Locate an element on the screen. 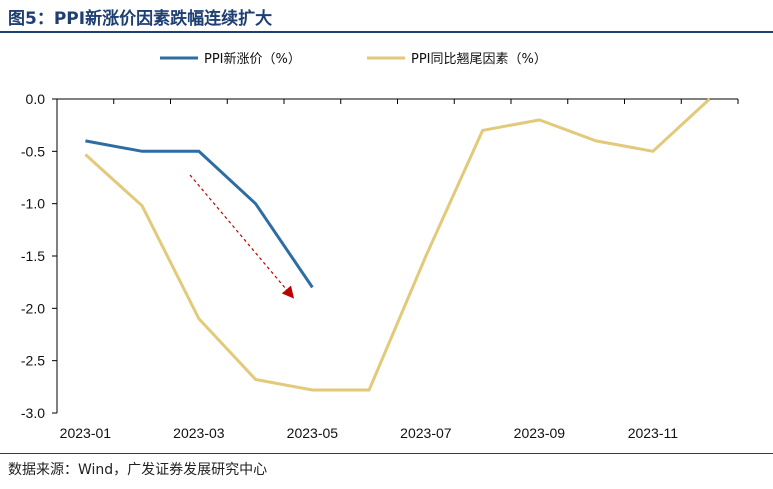 This screenshot has height=489, width=773. y-tick-label: -3.0 is located at coordinates (33, 413).